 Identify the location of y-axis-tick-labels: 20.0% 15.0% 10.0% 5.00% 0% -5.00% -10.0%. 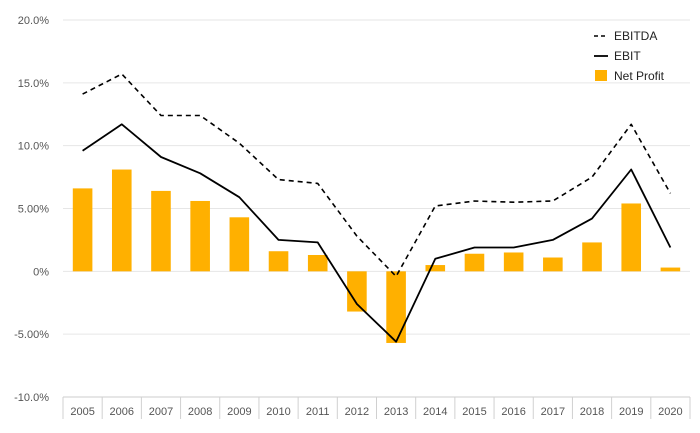
(31, 209).